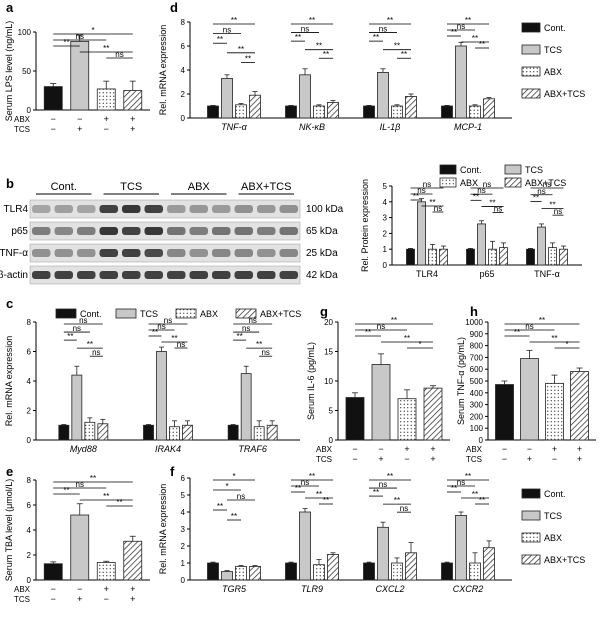  Describe the element at coordinates (168, 449) in the screenshot. I see `category-label: IRAK4` at that location.